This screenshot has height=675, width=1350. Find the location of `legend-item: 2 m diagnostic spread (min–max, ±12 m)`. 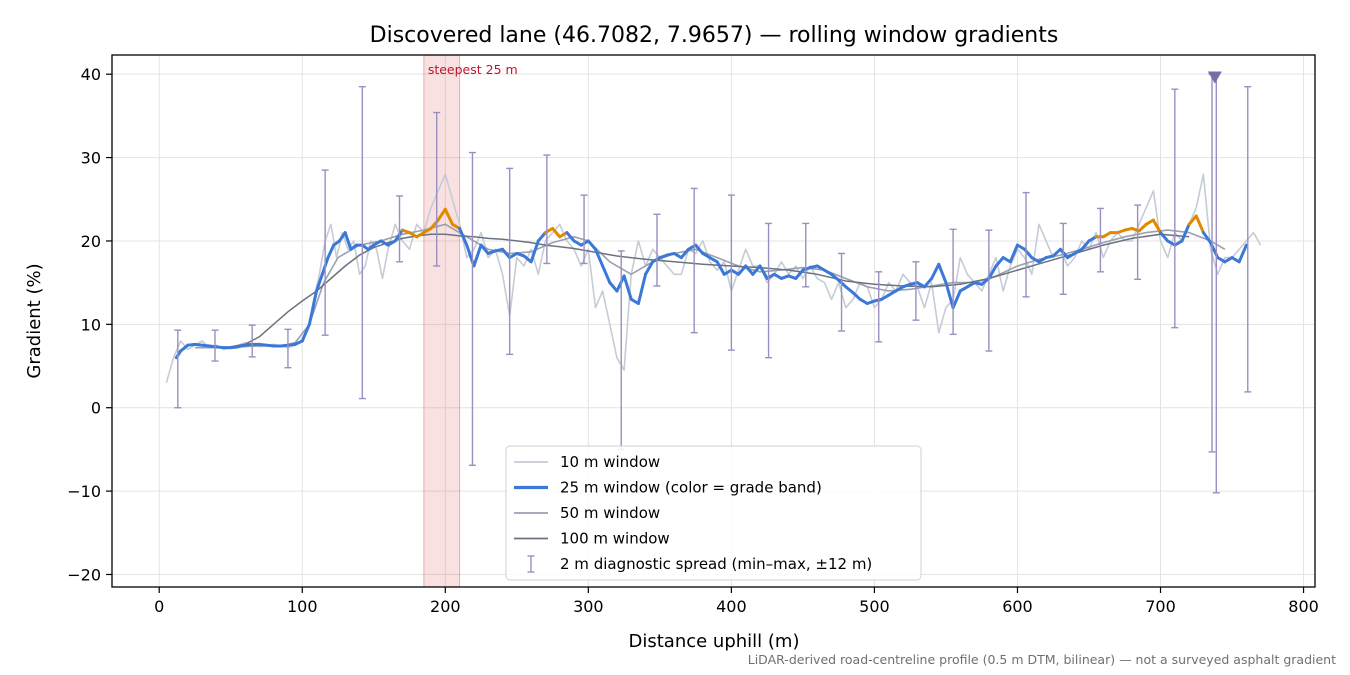

legend-item: 2 m diagnostic spread (min–max, ±12 m) is located at coordinates (699, 564).